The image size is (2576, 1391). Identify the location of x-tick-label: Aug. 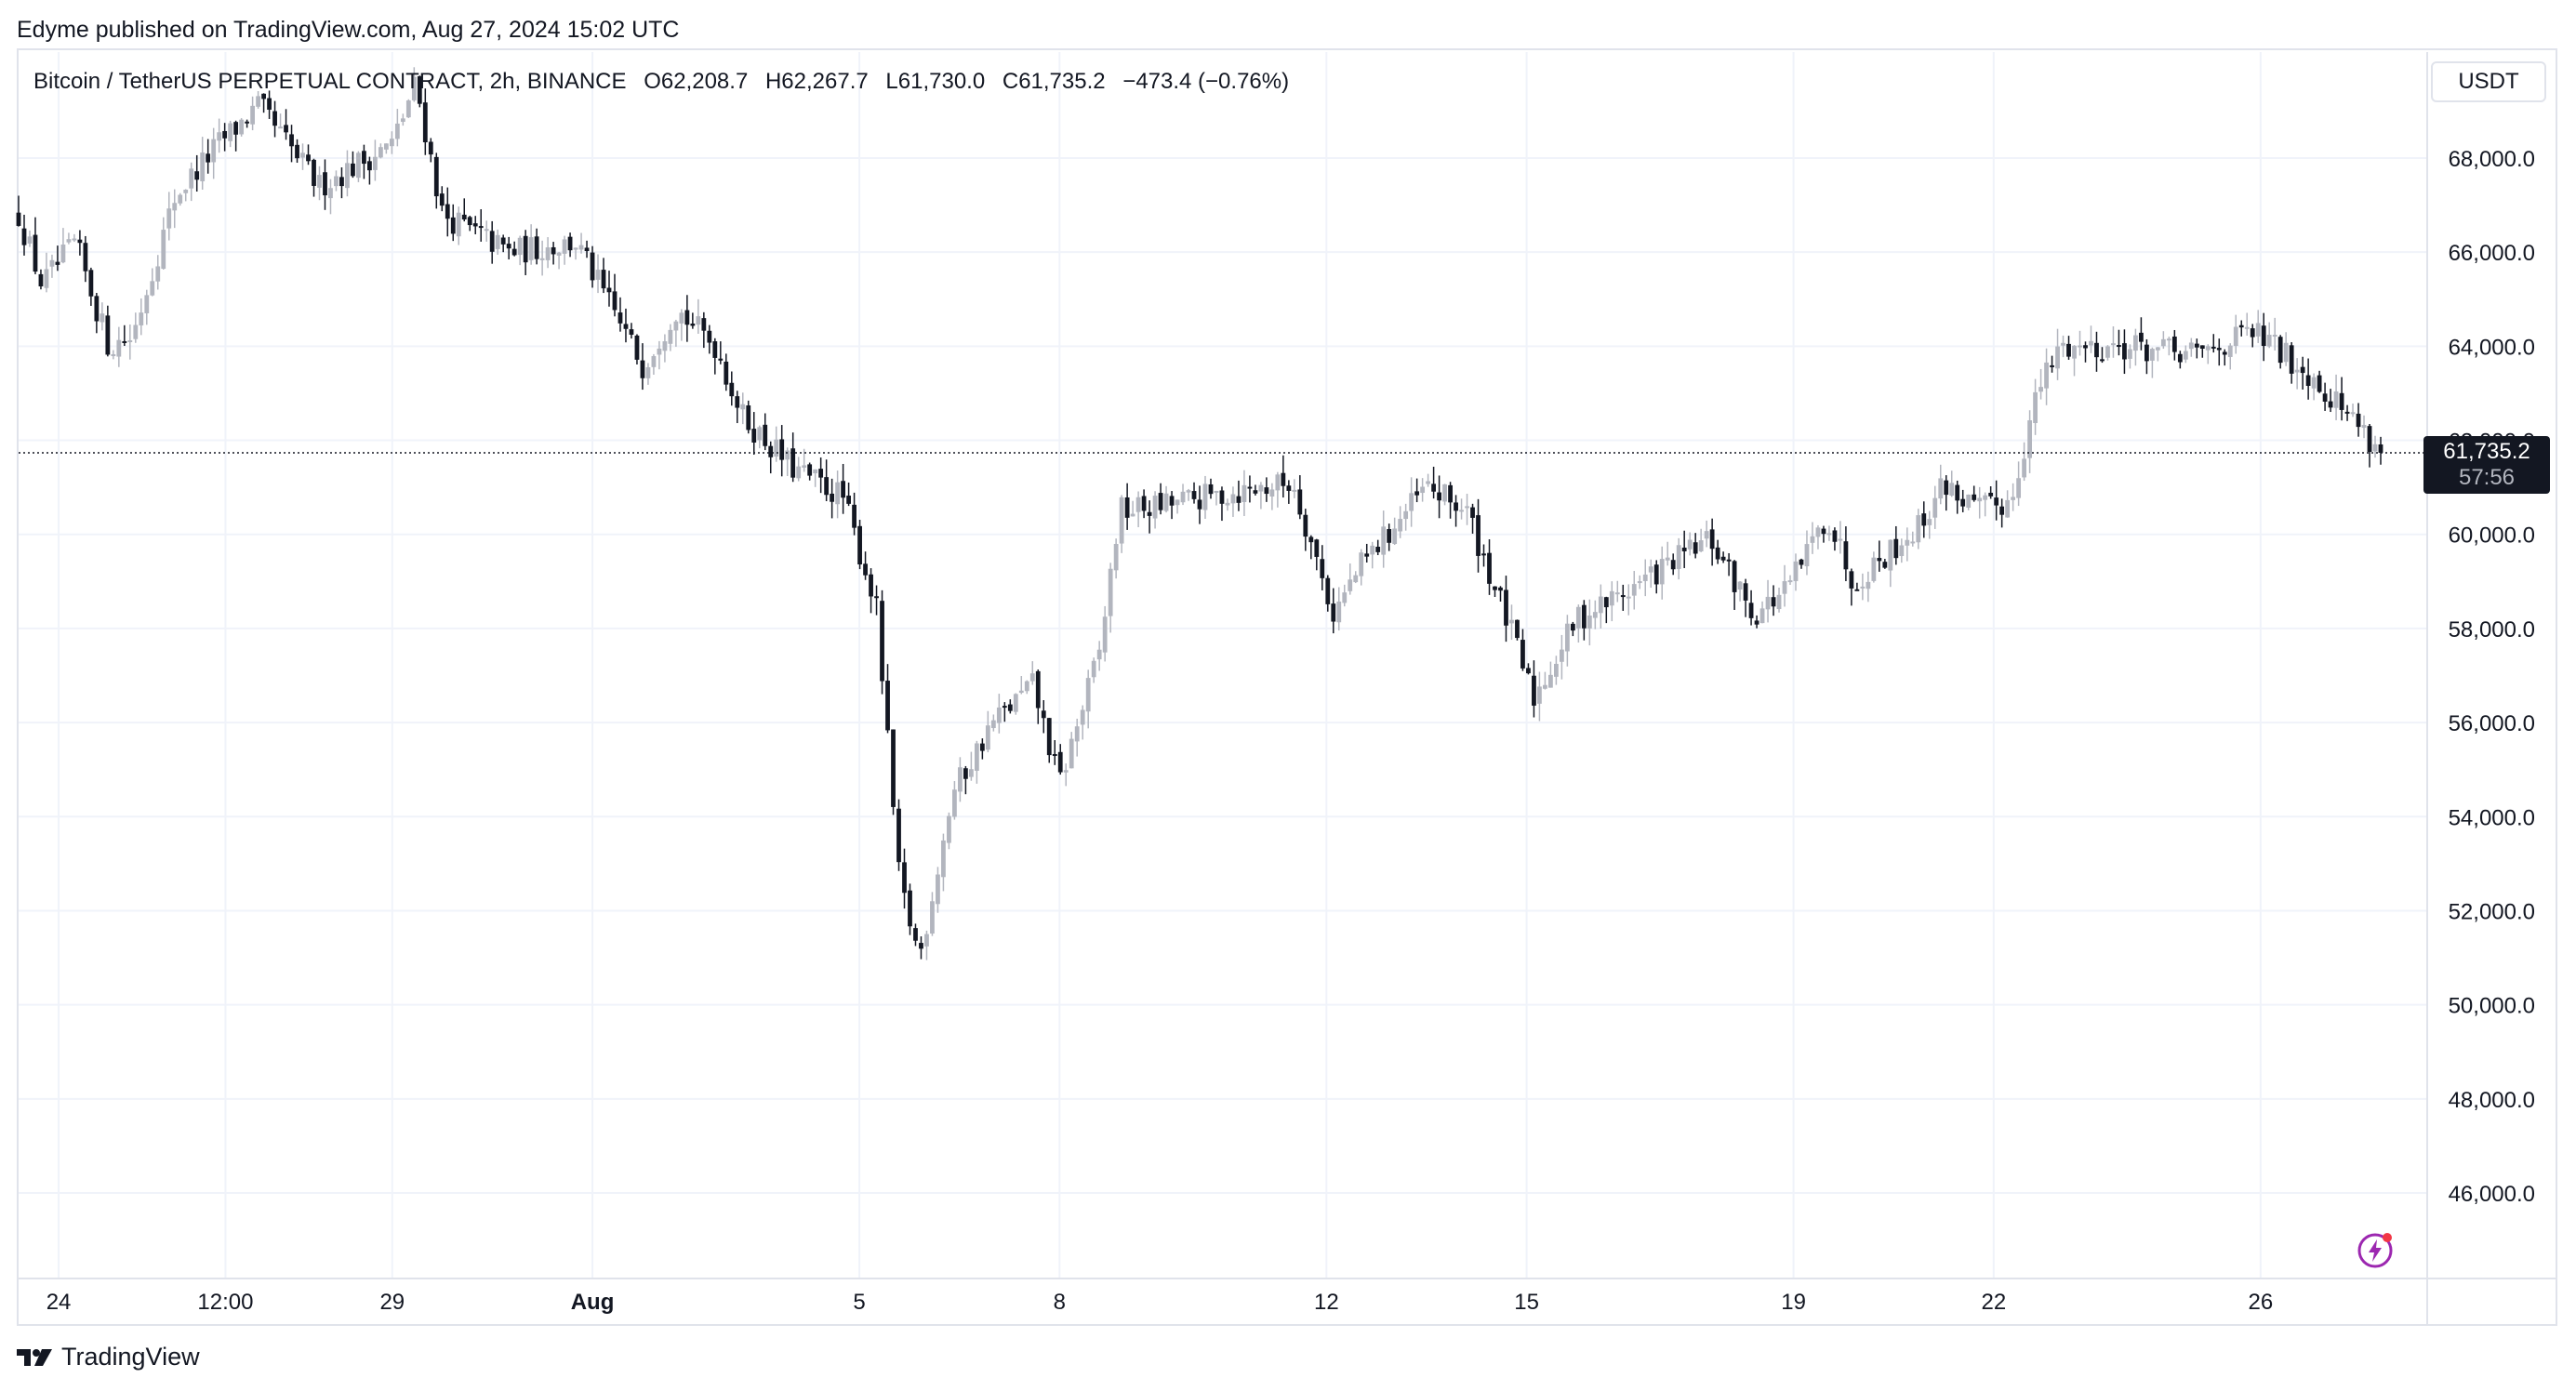
(593, 1302).